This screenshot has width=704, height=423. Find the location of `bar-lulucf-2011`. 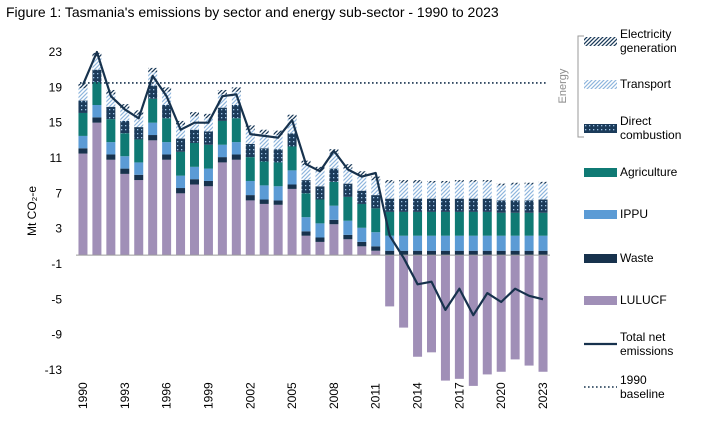

bar-lulucf-2011 is located at coordinates (376, 253).